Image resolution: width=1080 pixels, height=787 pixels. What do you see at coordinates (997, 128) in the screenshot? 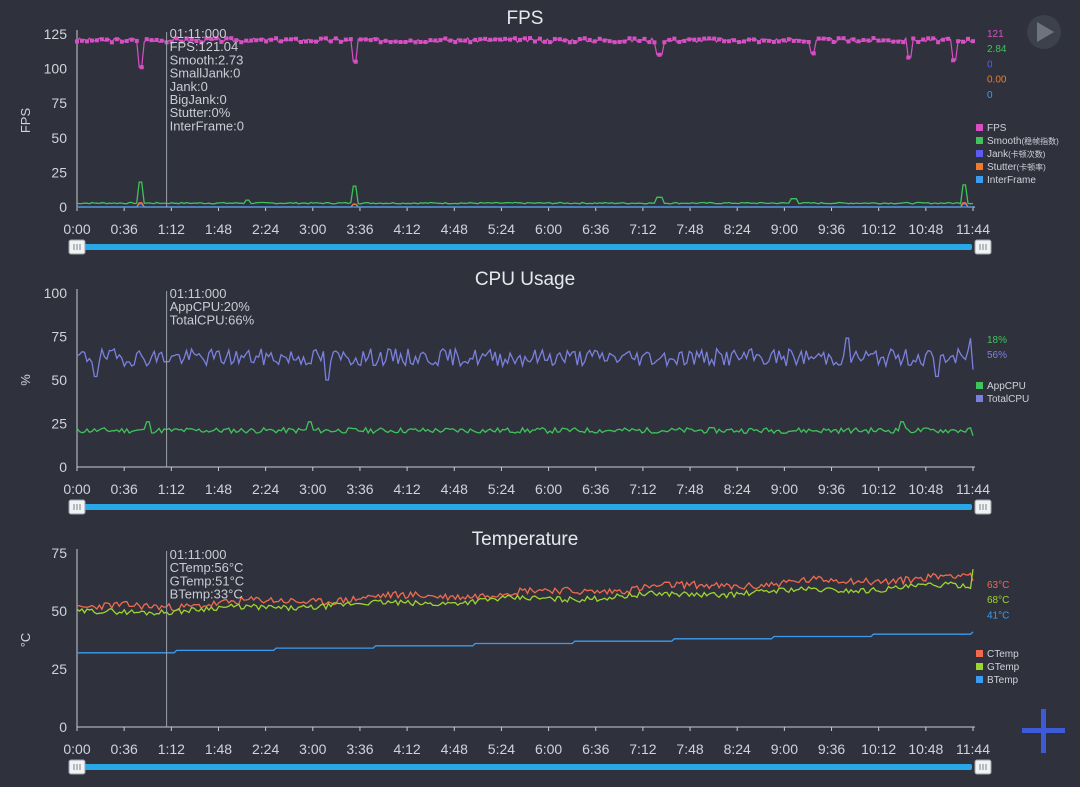
I see `legend-item-fps: FPS` at bounding box center [997, 128].